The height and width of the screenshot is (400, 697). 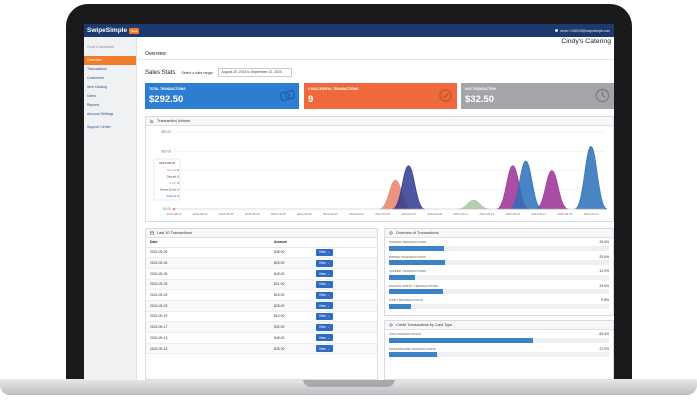 I want to click on sidebar-item-account-settings: Account Settings, so click(x=100, y=114).